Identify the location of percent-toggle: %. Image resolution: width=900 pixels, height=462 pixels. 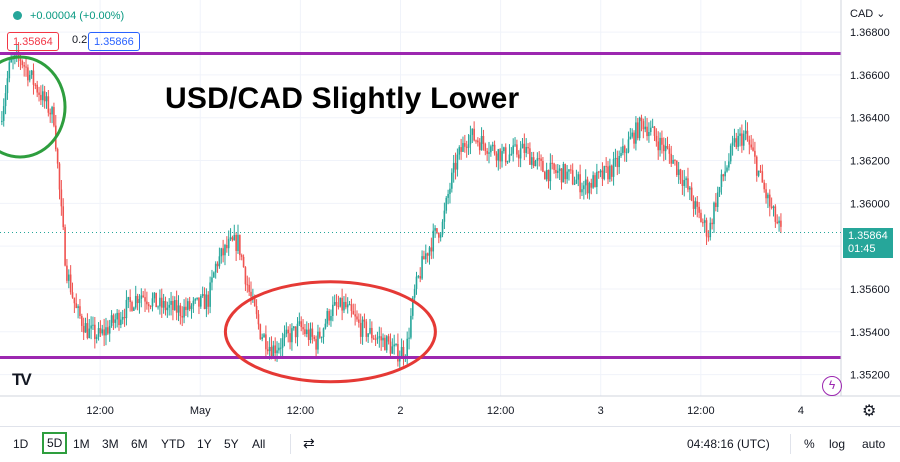
(809, 444).